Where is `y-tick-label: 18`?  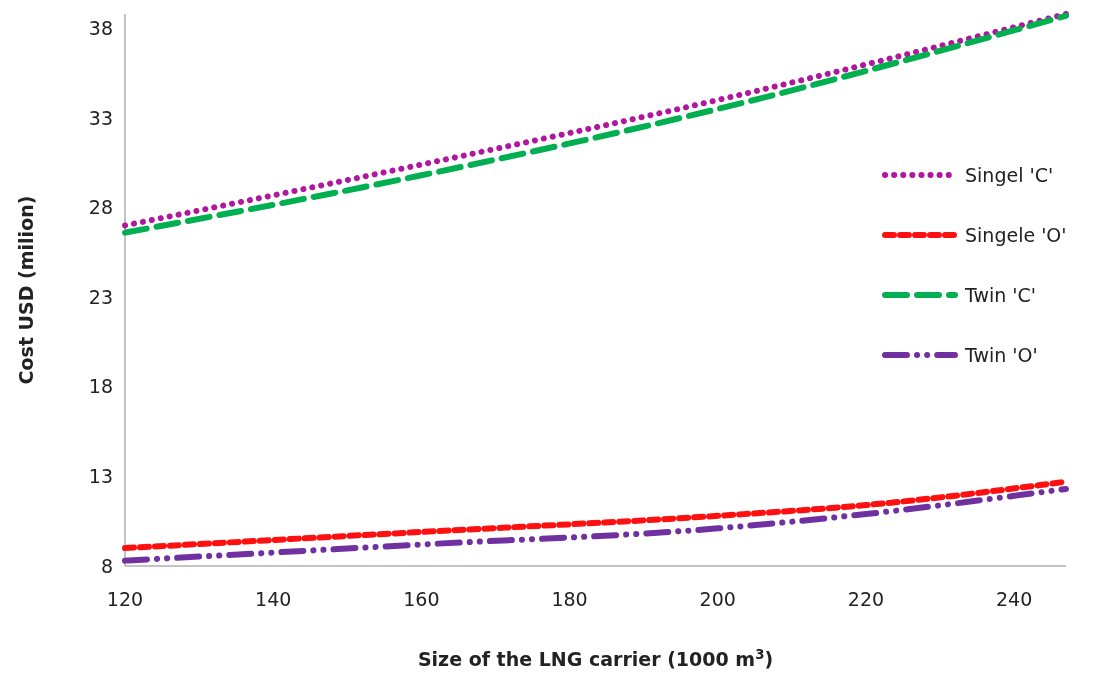 y-tick-label: 18 is located at coordinates (100, 386).